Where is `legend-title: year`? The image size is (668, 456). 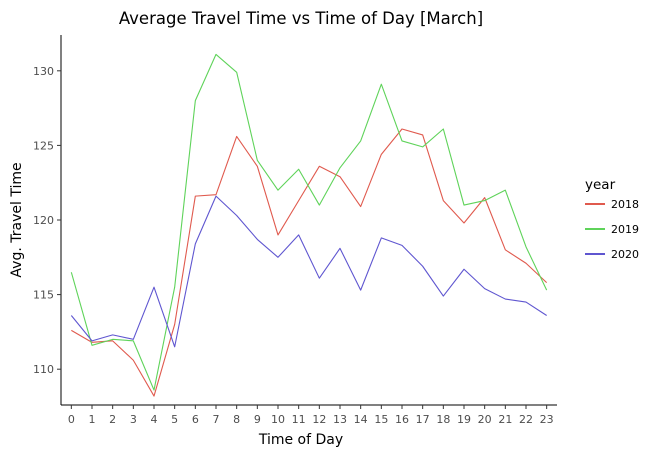 legend-title: year is located at coordinates (600, 185).